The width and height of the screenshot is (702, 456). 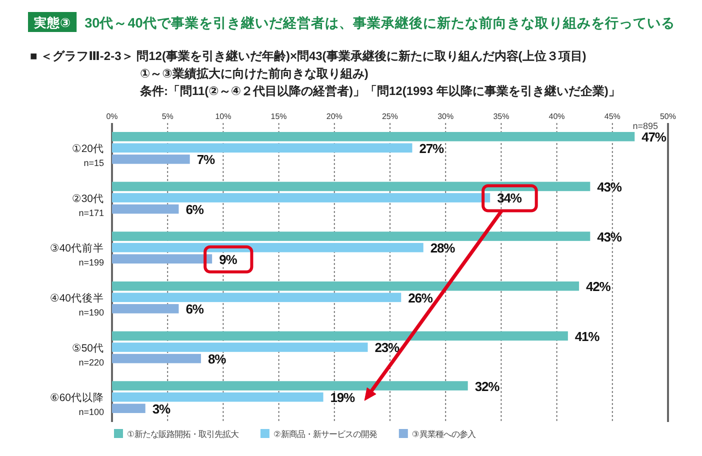 What do you see at coordinates (77, 404) in the screenshot?
I see `y-tick-label: ⑥60代以降 n=100` at bounding box center [77, 404].